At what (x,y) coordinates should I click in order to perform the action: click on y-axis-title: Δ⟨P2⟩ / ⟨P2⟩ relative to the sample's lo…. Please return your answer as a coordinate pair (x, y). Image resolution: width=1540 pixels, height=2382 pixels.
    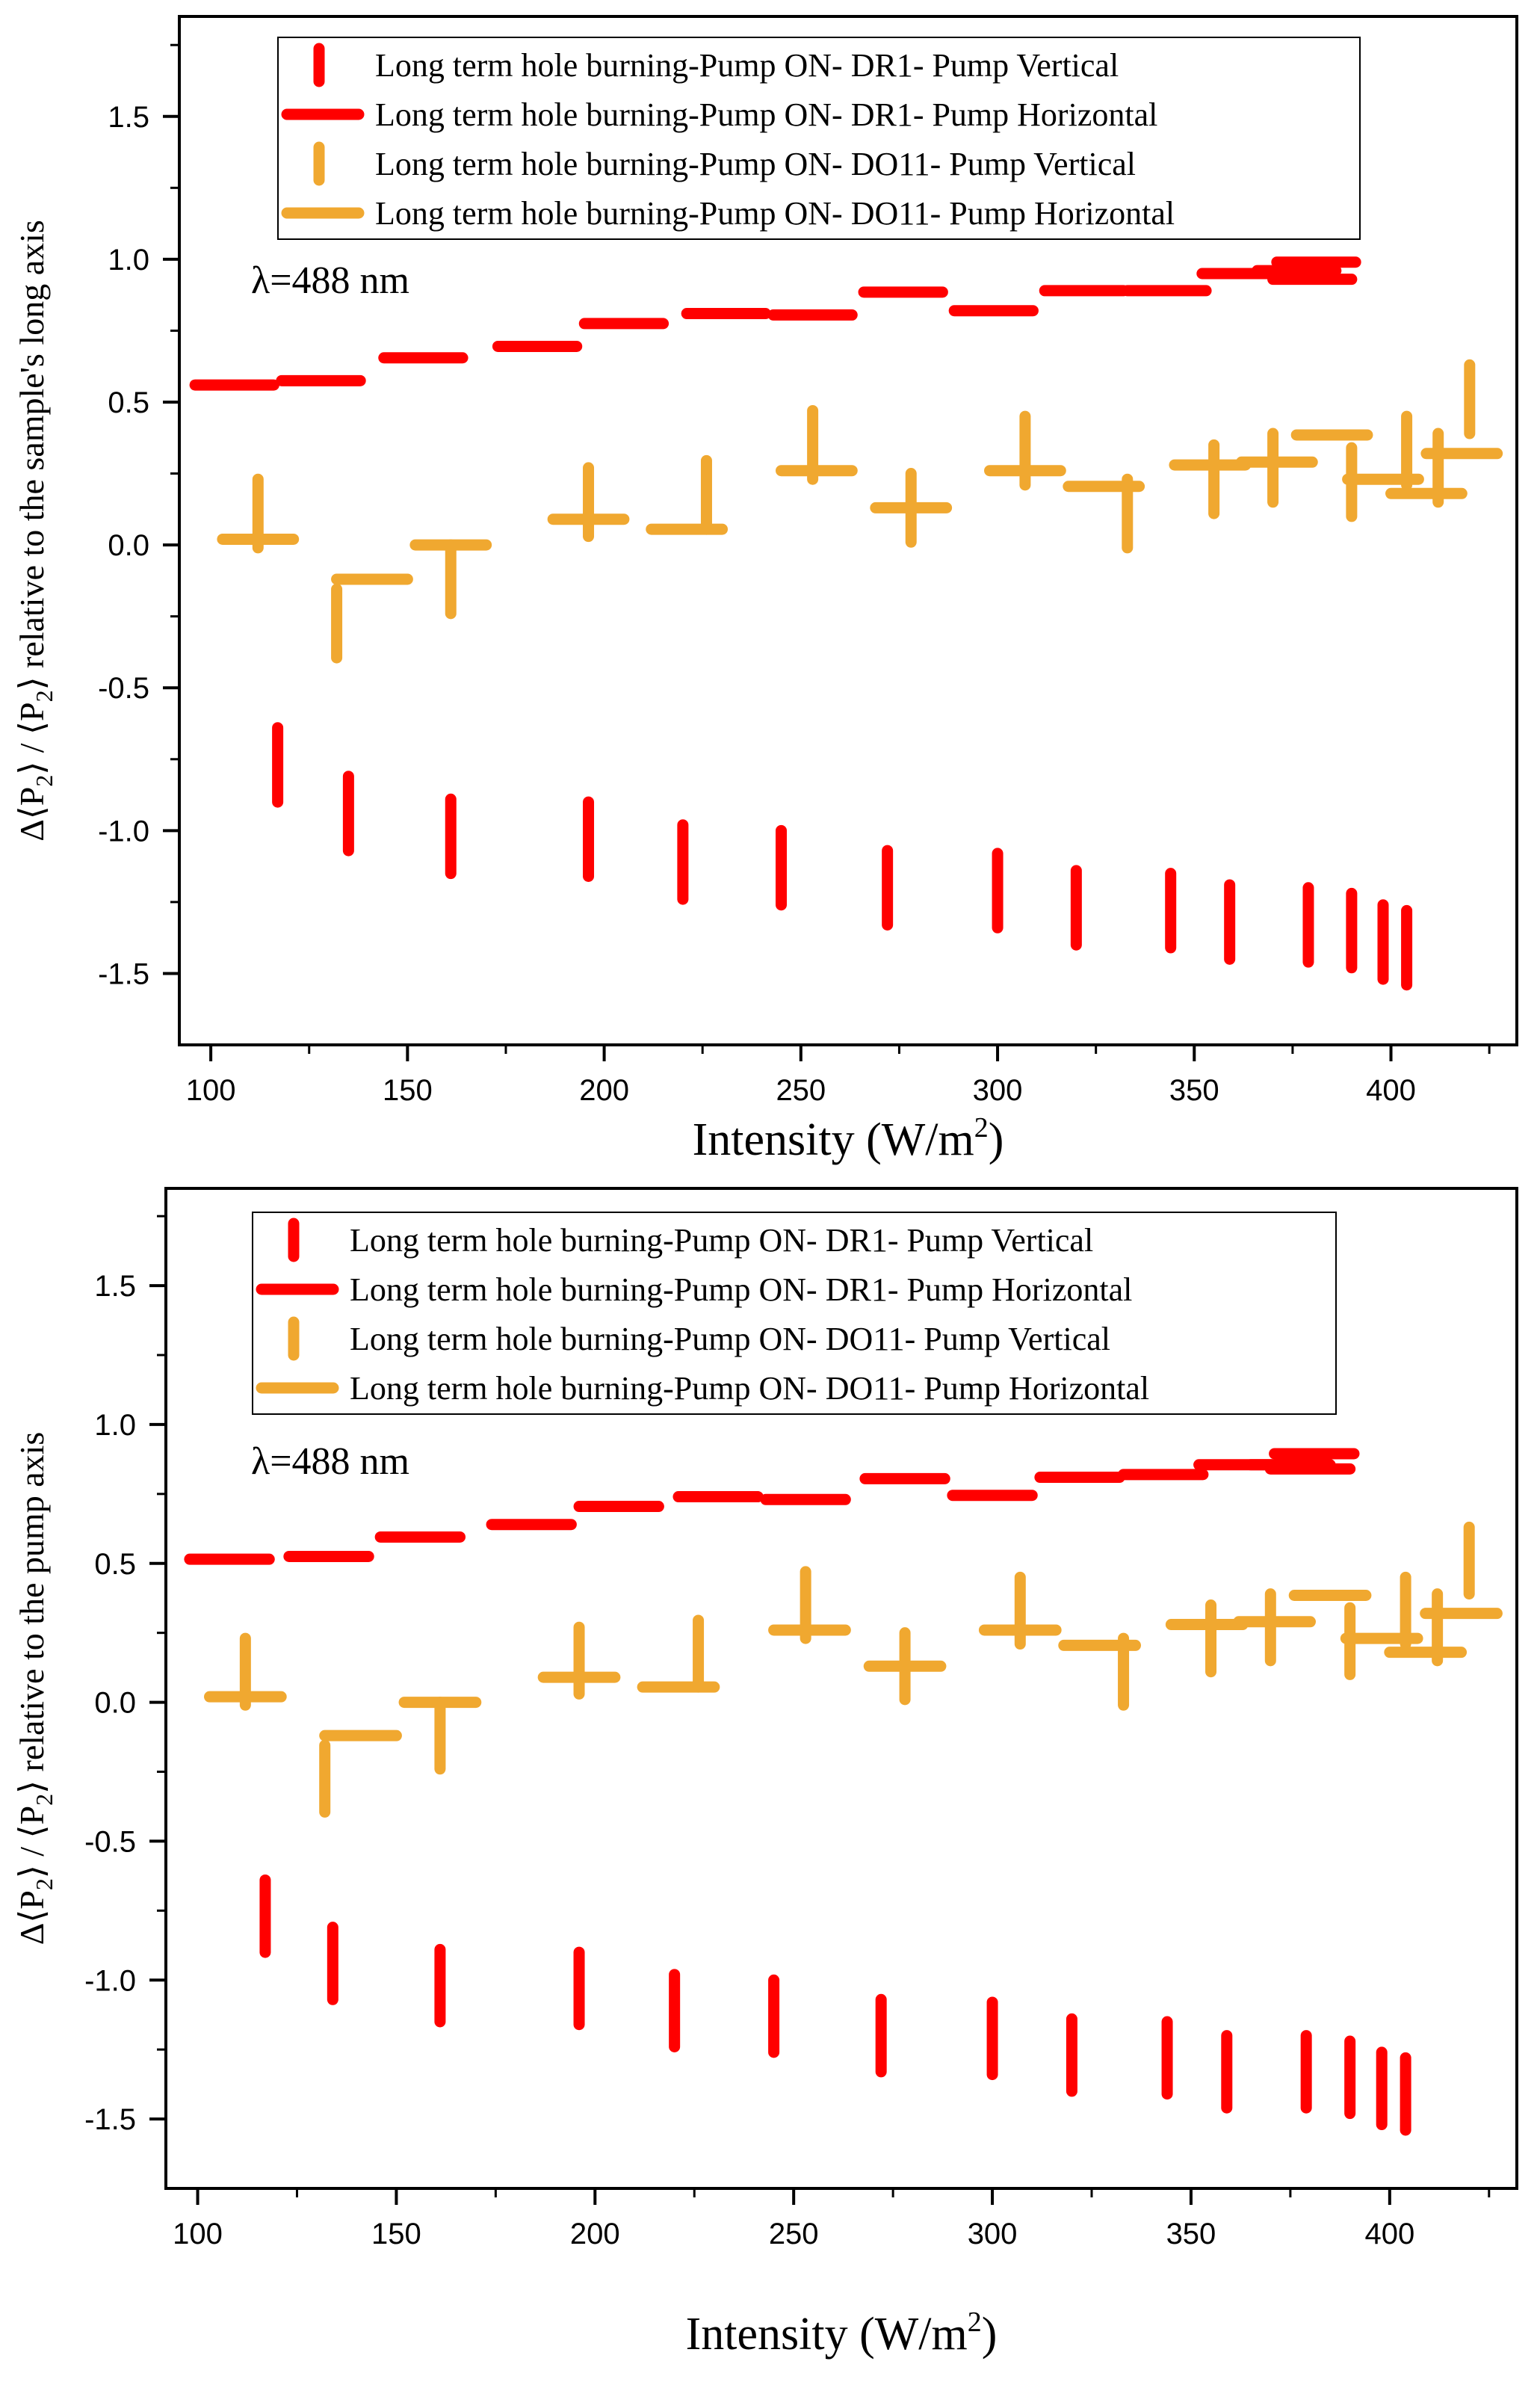
    Looking at the image, I should click on (36, 531).